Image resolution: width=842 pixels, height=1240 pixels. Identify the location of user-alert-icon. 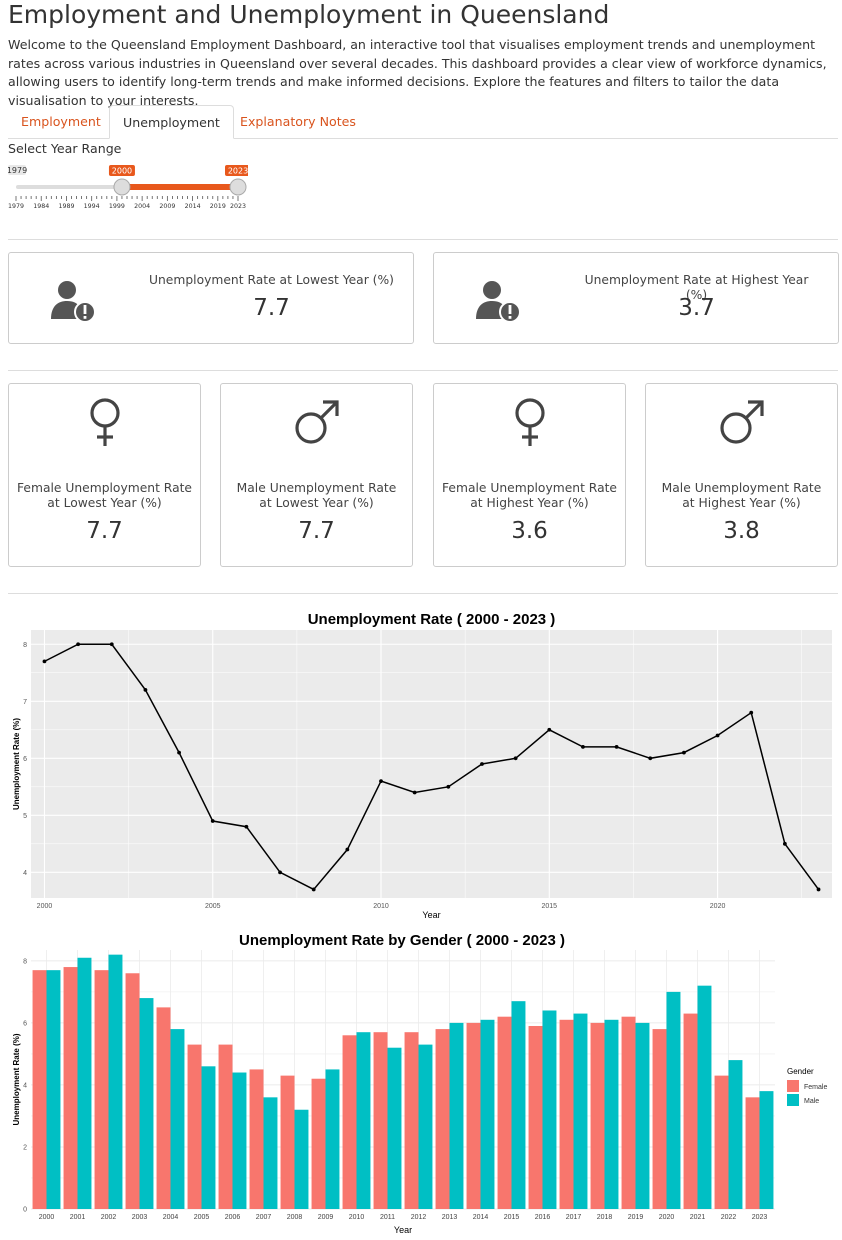
(498, 302).